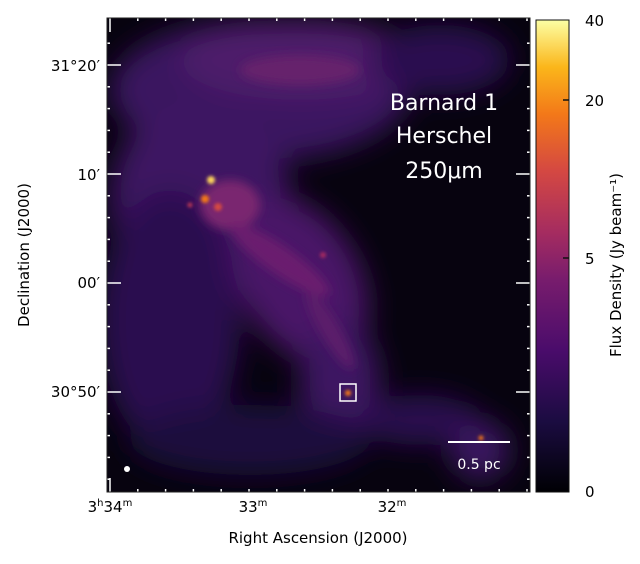 This screenshot has width=640, height=564. Describe the element at coordinates (552, 256) in the screenshot. I see `colorbar` at that location.